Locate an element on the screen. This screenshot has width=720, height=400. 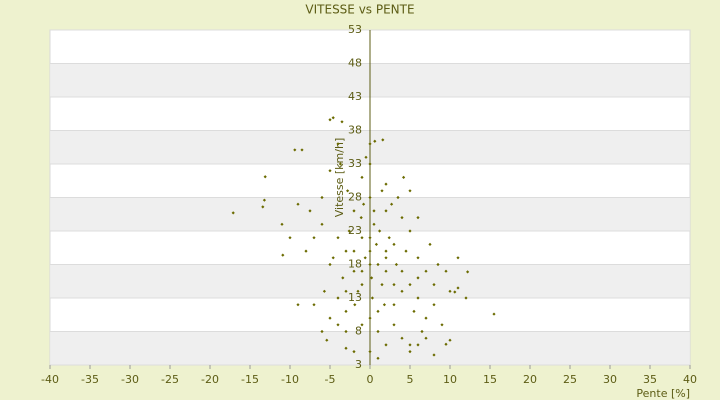
x-tick-label: -35 is located at coordinates (90, 379).